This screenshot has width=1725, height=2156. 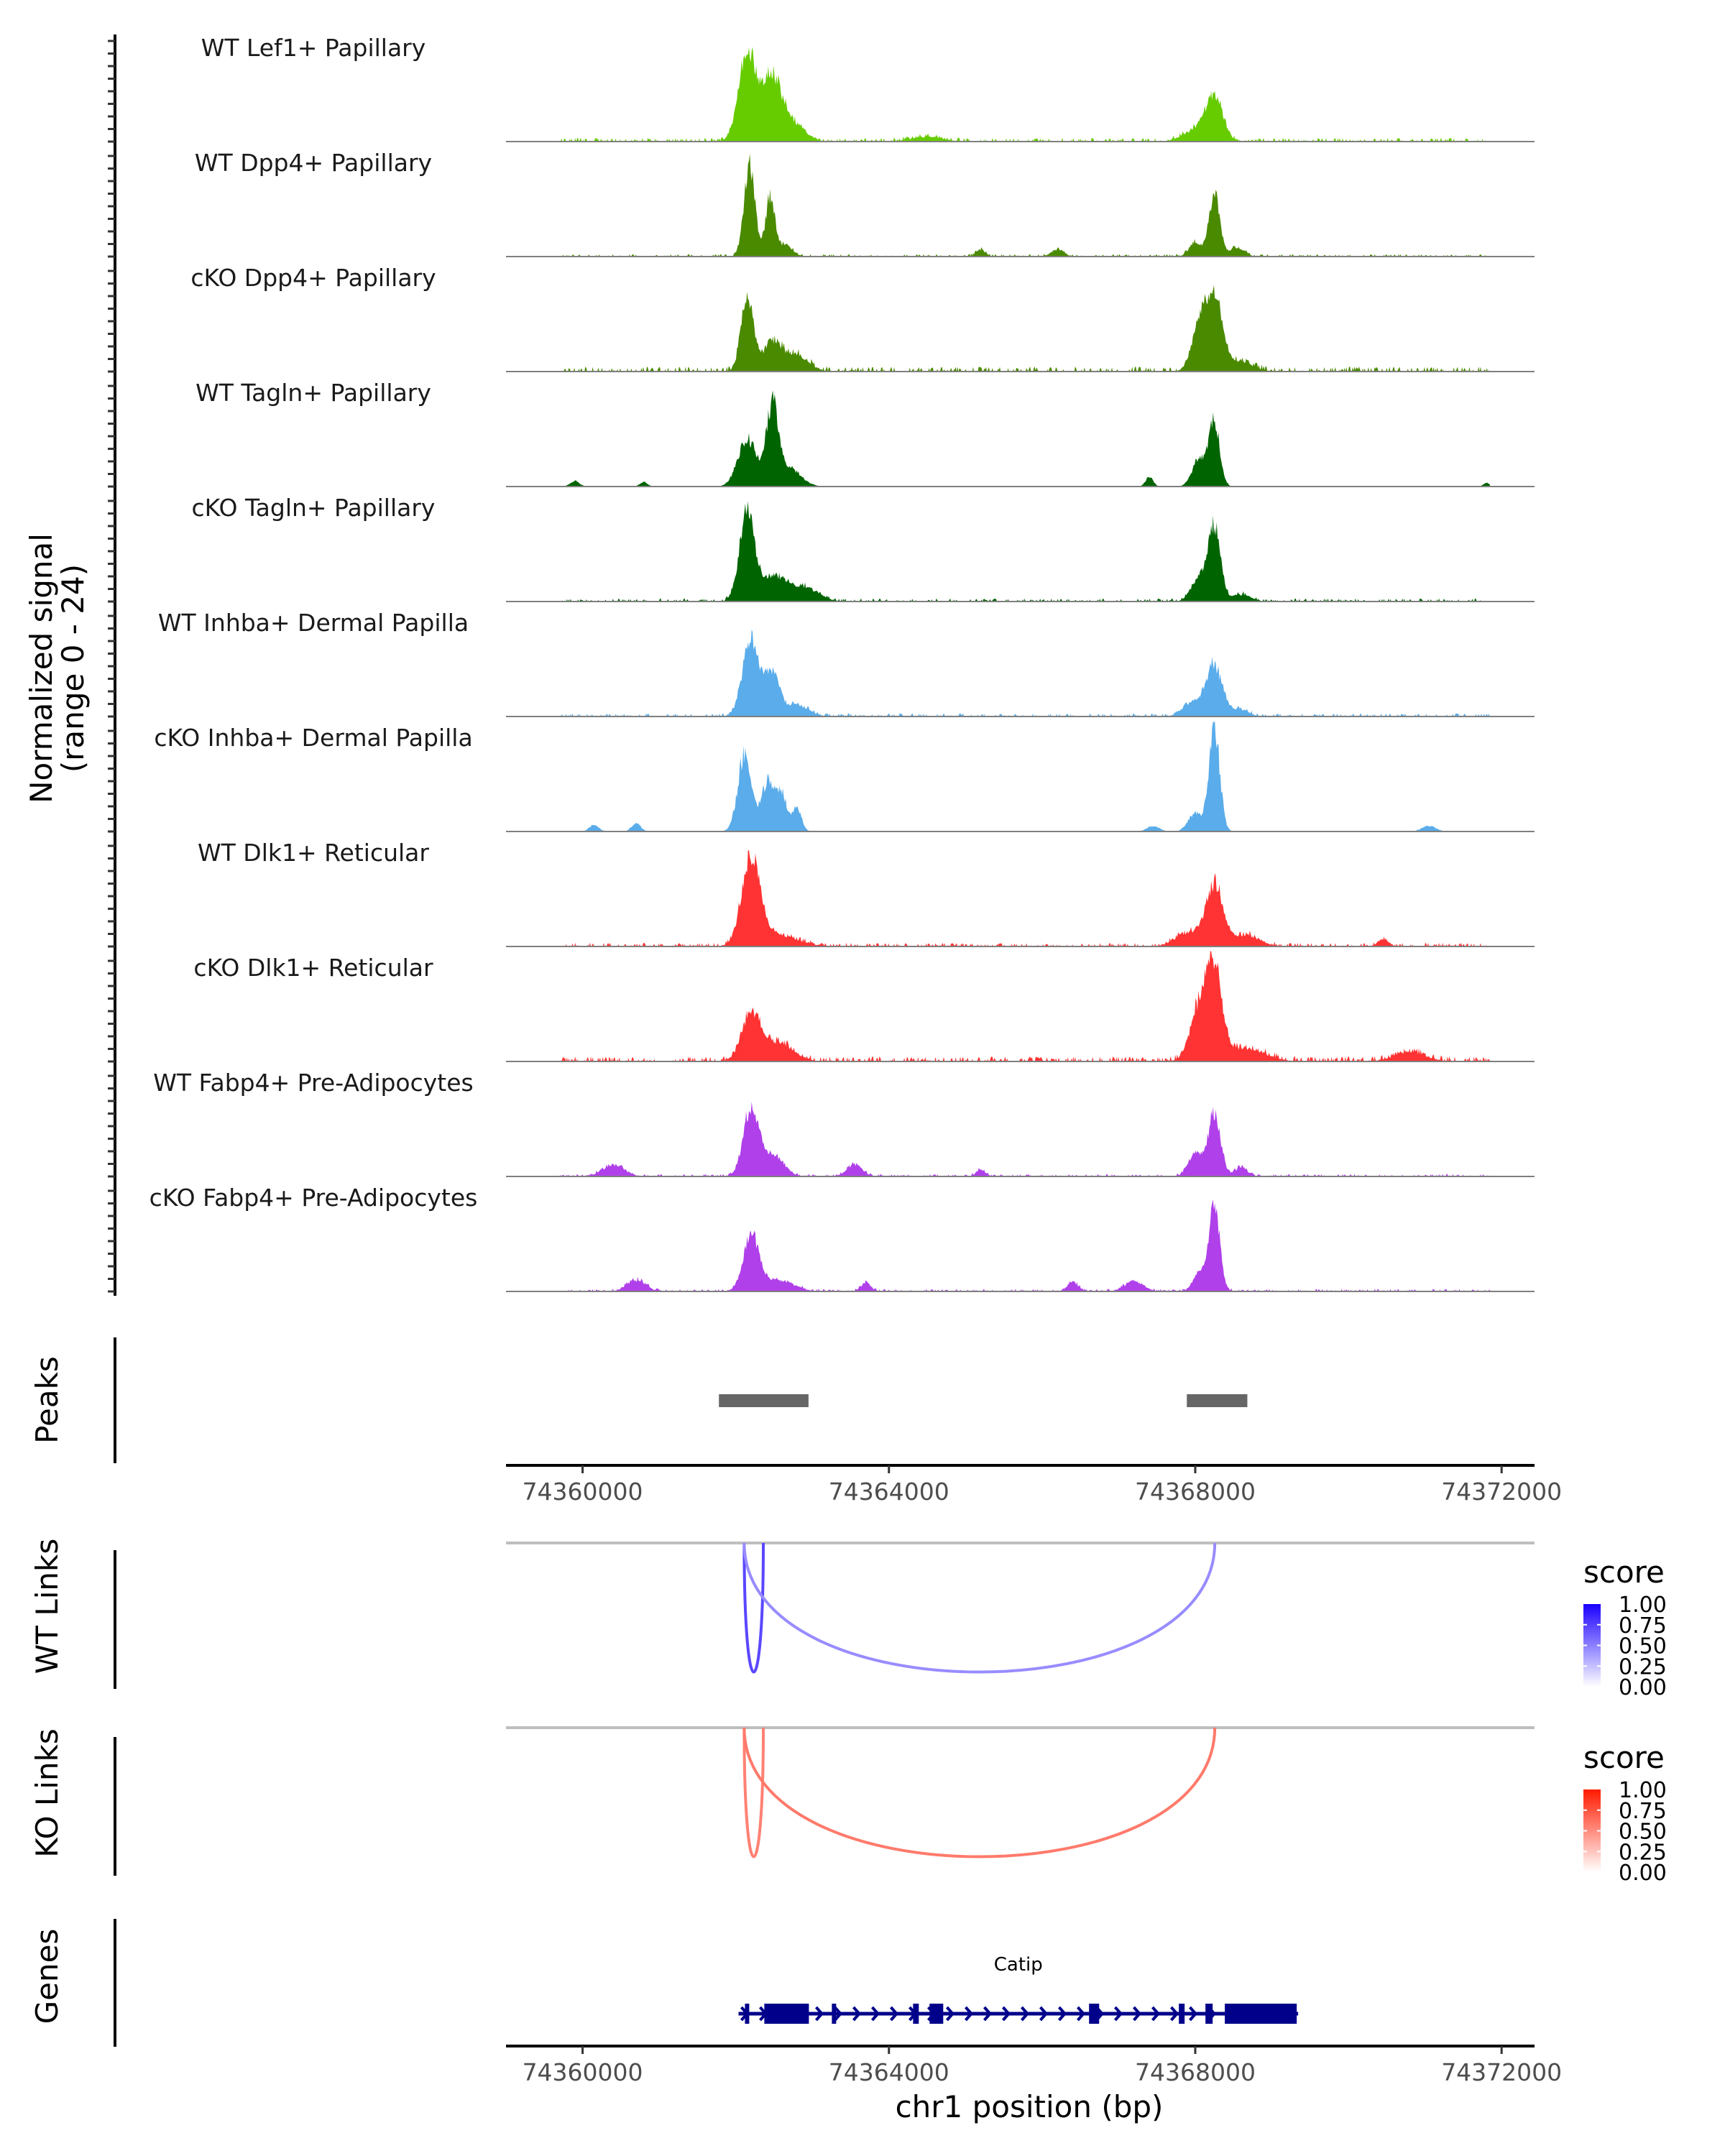 I want to click on ko-links-panel-label: KO Links, so click(x=47, y=1793).